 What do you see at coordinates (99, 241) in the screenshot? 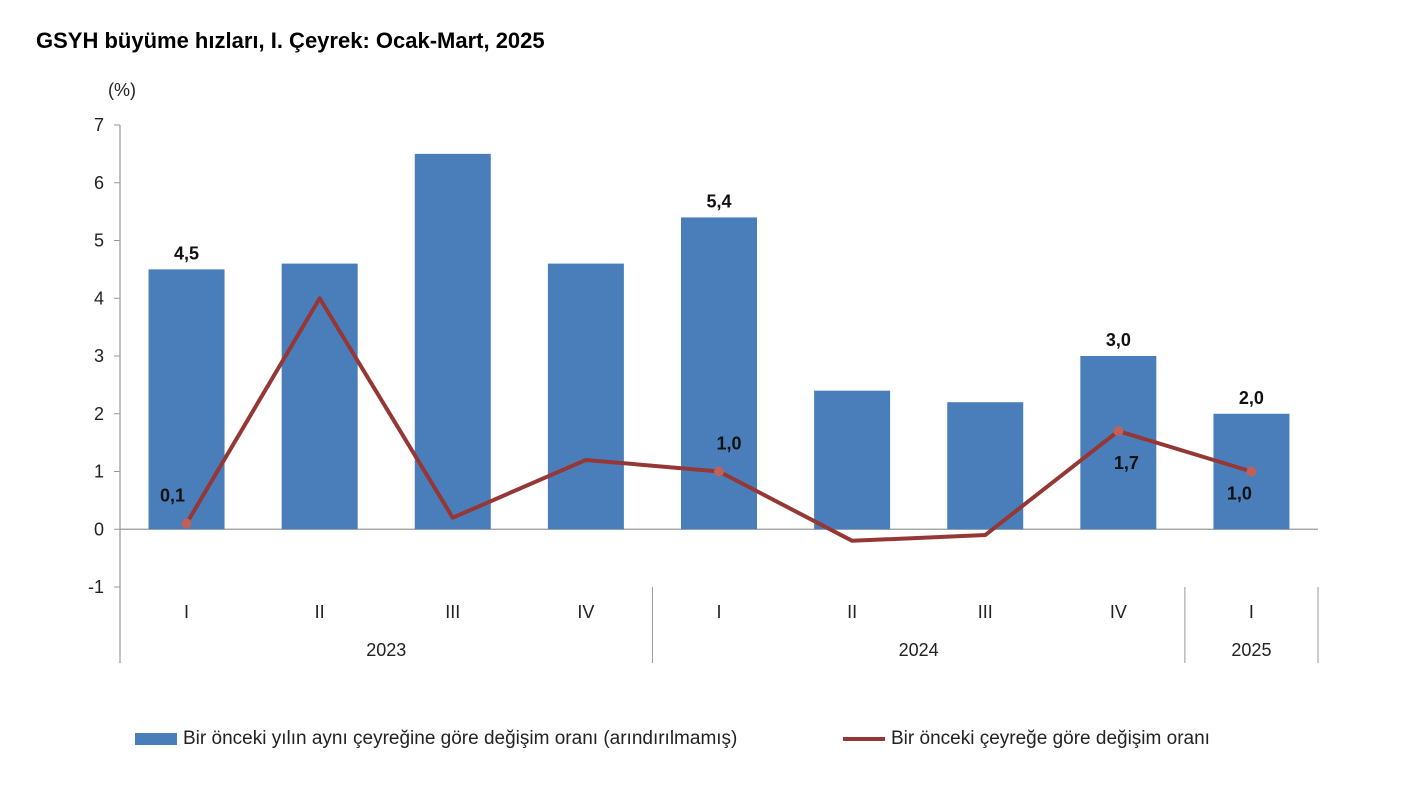
I see `y-tick-label: 5` at bounding box center [99, 241].